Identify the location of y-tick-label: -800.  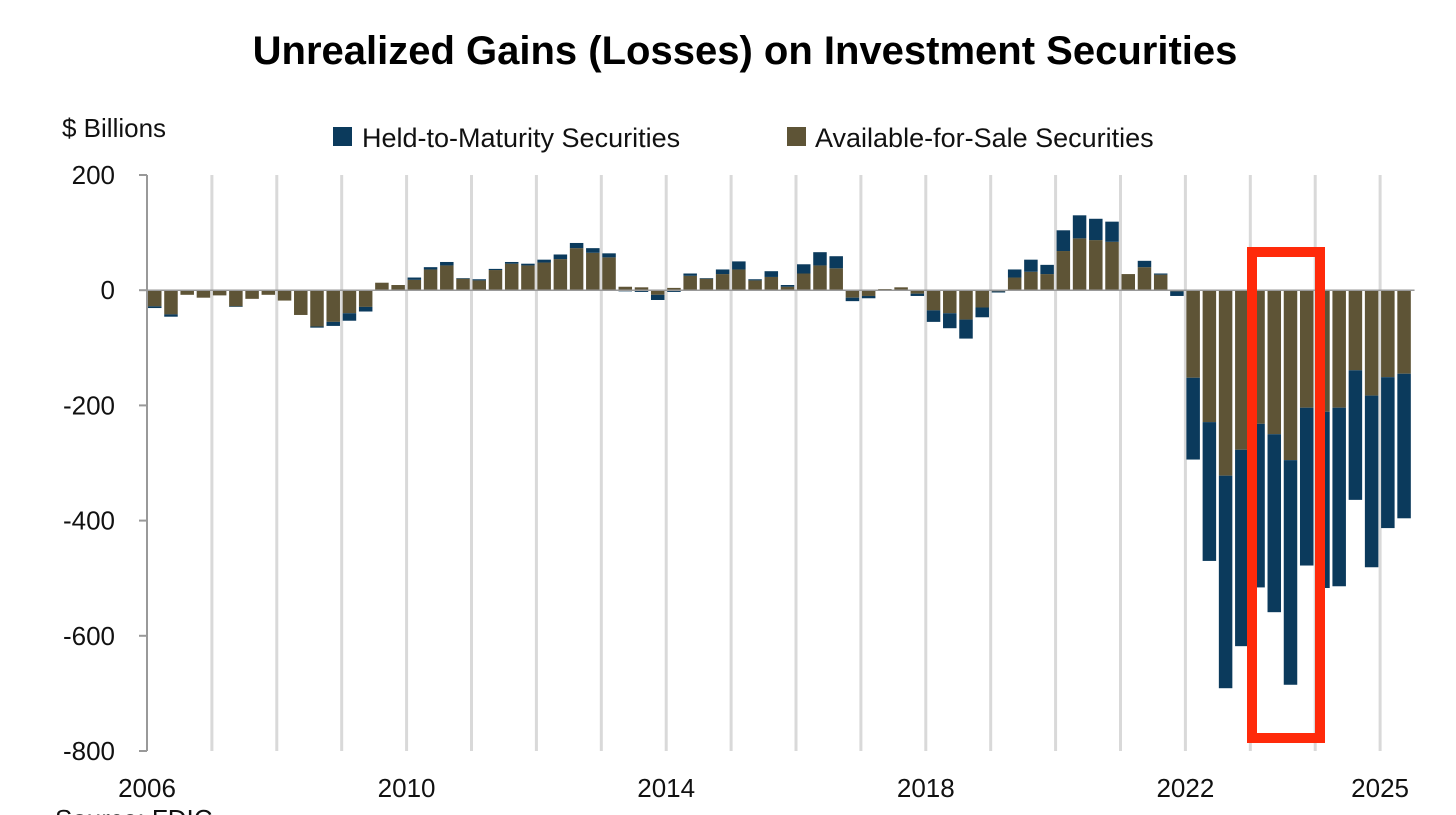
(89, 751).